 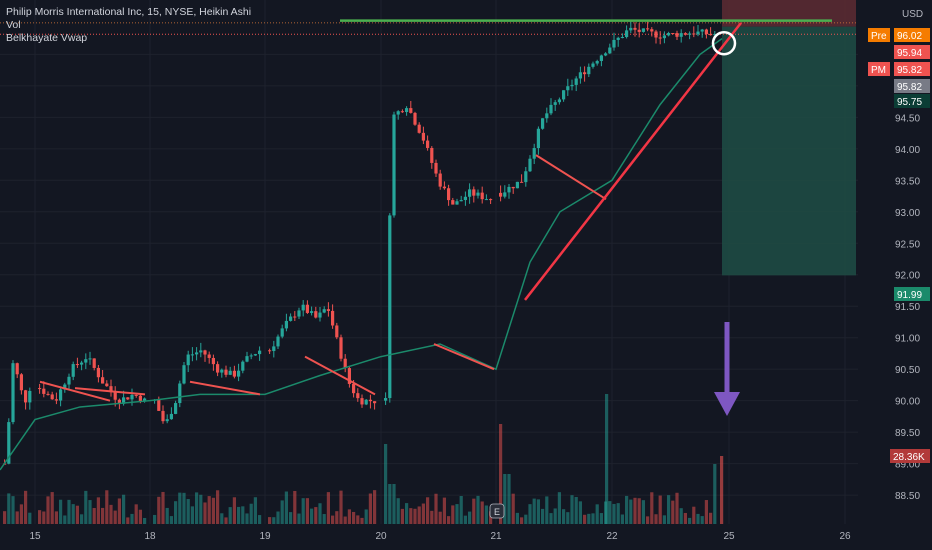 What do you see at coordinates (879, 69) in the screenshot?
I see `post-market-label: PM` at bounding box center [879, 69].